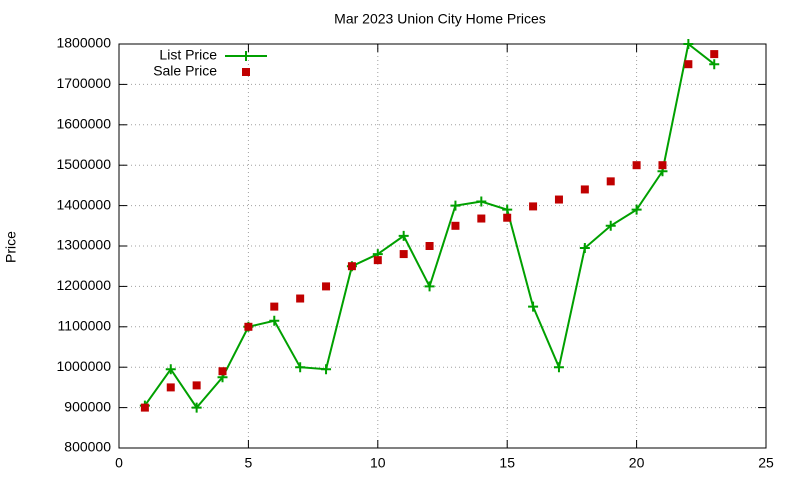  What do you see at coordinates (185, 71) in the screenshot?
I see `legend-label: Sale Price` at bounding box center [185, 71].